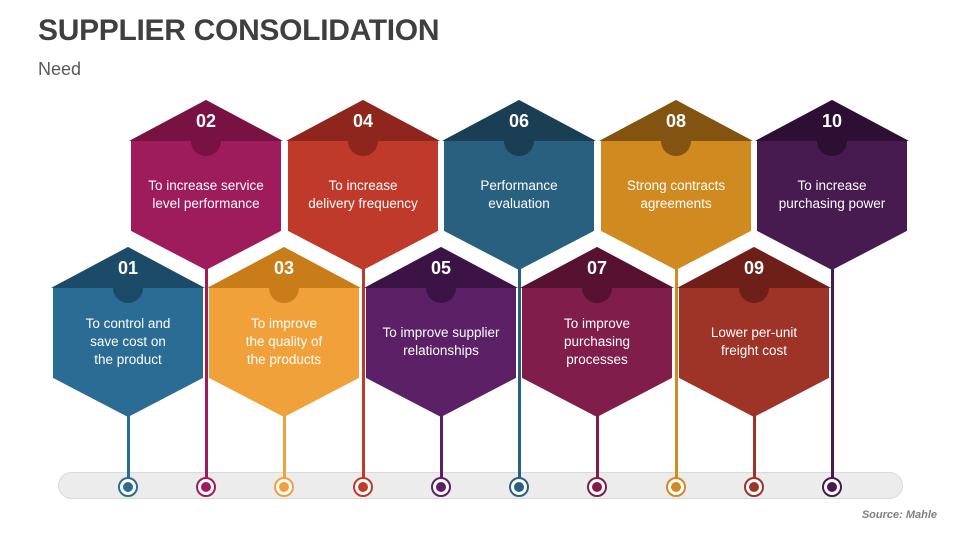 Image resolution: width=960 pixels, height=540 pixels. Describe the element at coordinates (284, 268) in the screenshot. I see `hexagon-number: 03` at that location.